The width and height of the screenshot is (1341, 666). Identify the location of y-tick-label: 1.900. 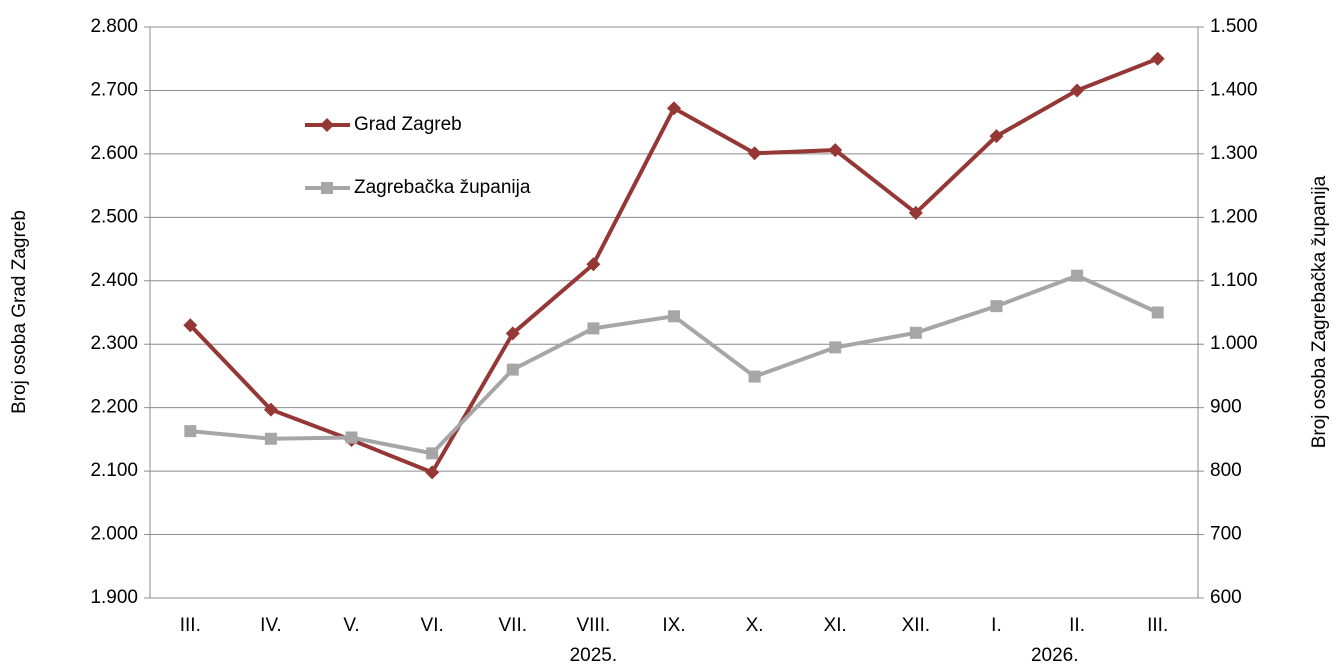
(114, 597).